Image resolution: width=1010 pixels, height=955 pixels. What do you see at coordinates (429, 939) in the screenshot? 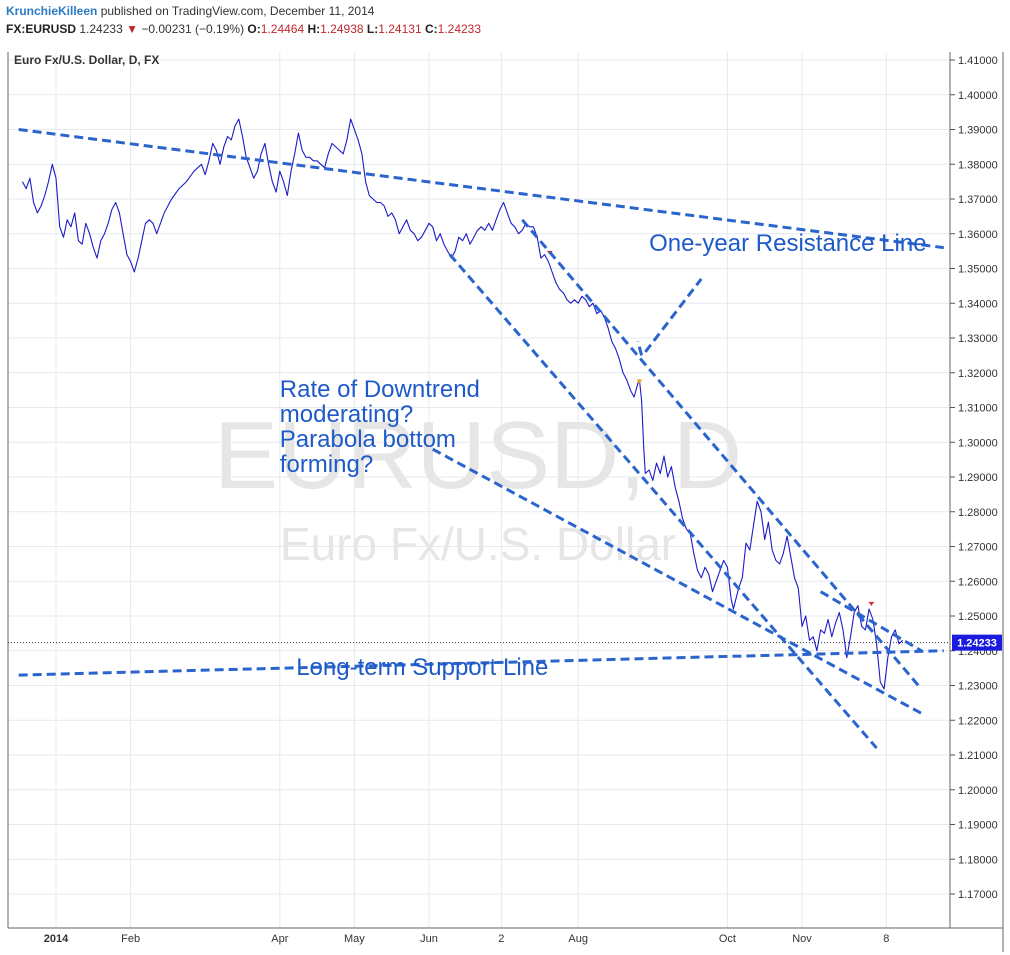
I see `x-tick-label: Jun` at bounding box center [429, 939].